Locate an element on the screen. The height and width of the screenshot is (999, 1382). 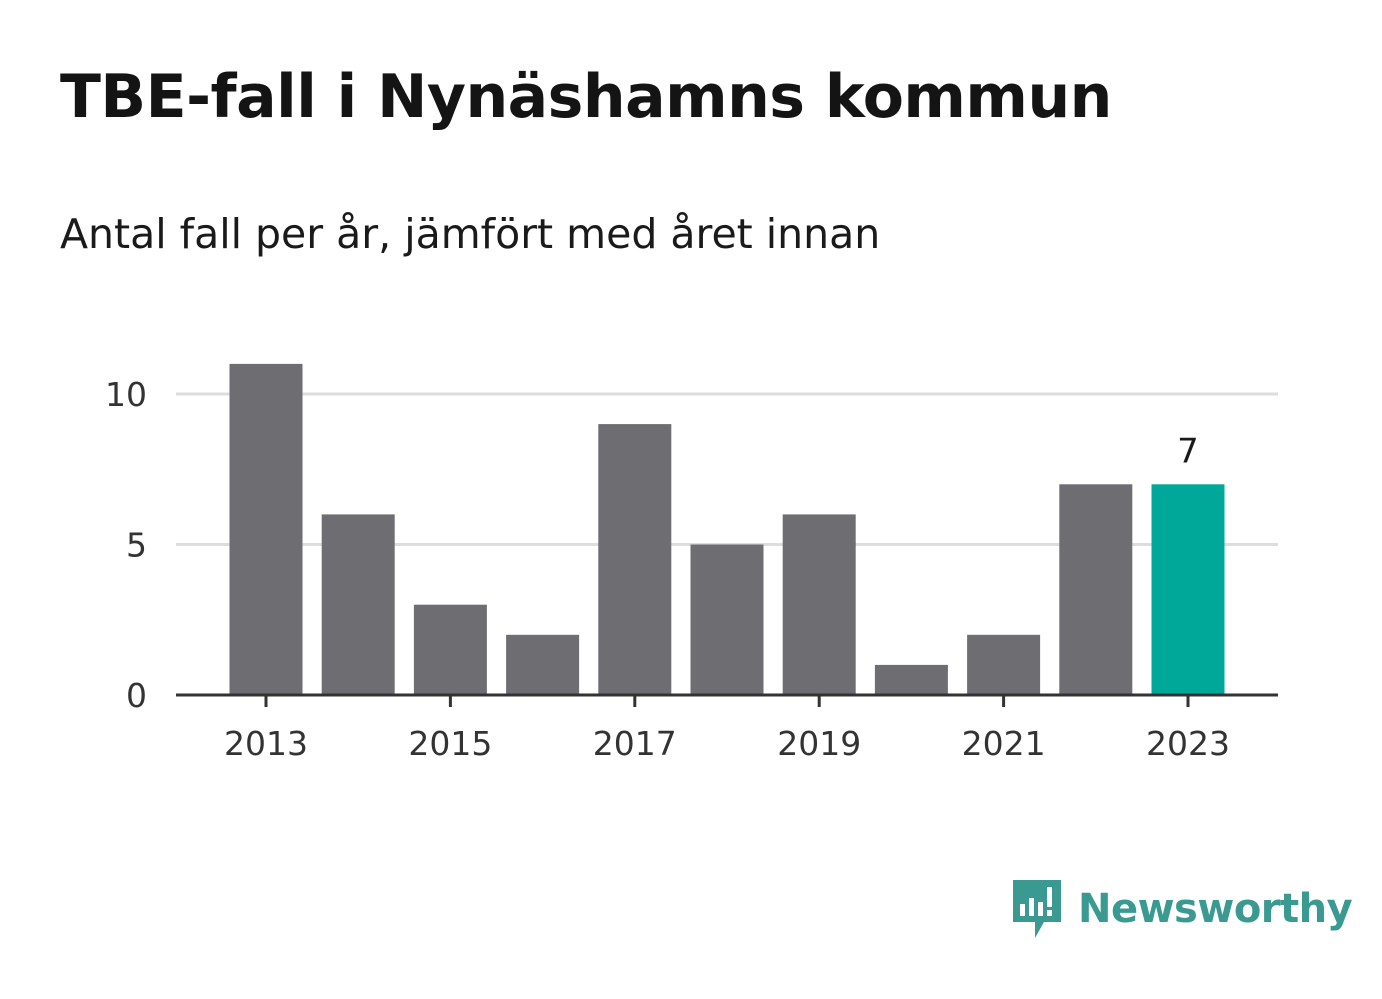
y-tick-label: 10 is located at coordinates (126, 394).